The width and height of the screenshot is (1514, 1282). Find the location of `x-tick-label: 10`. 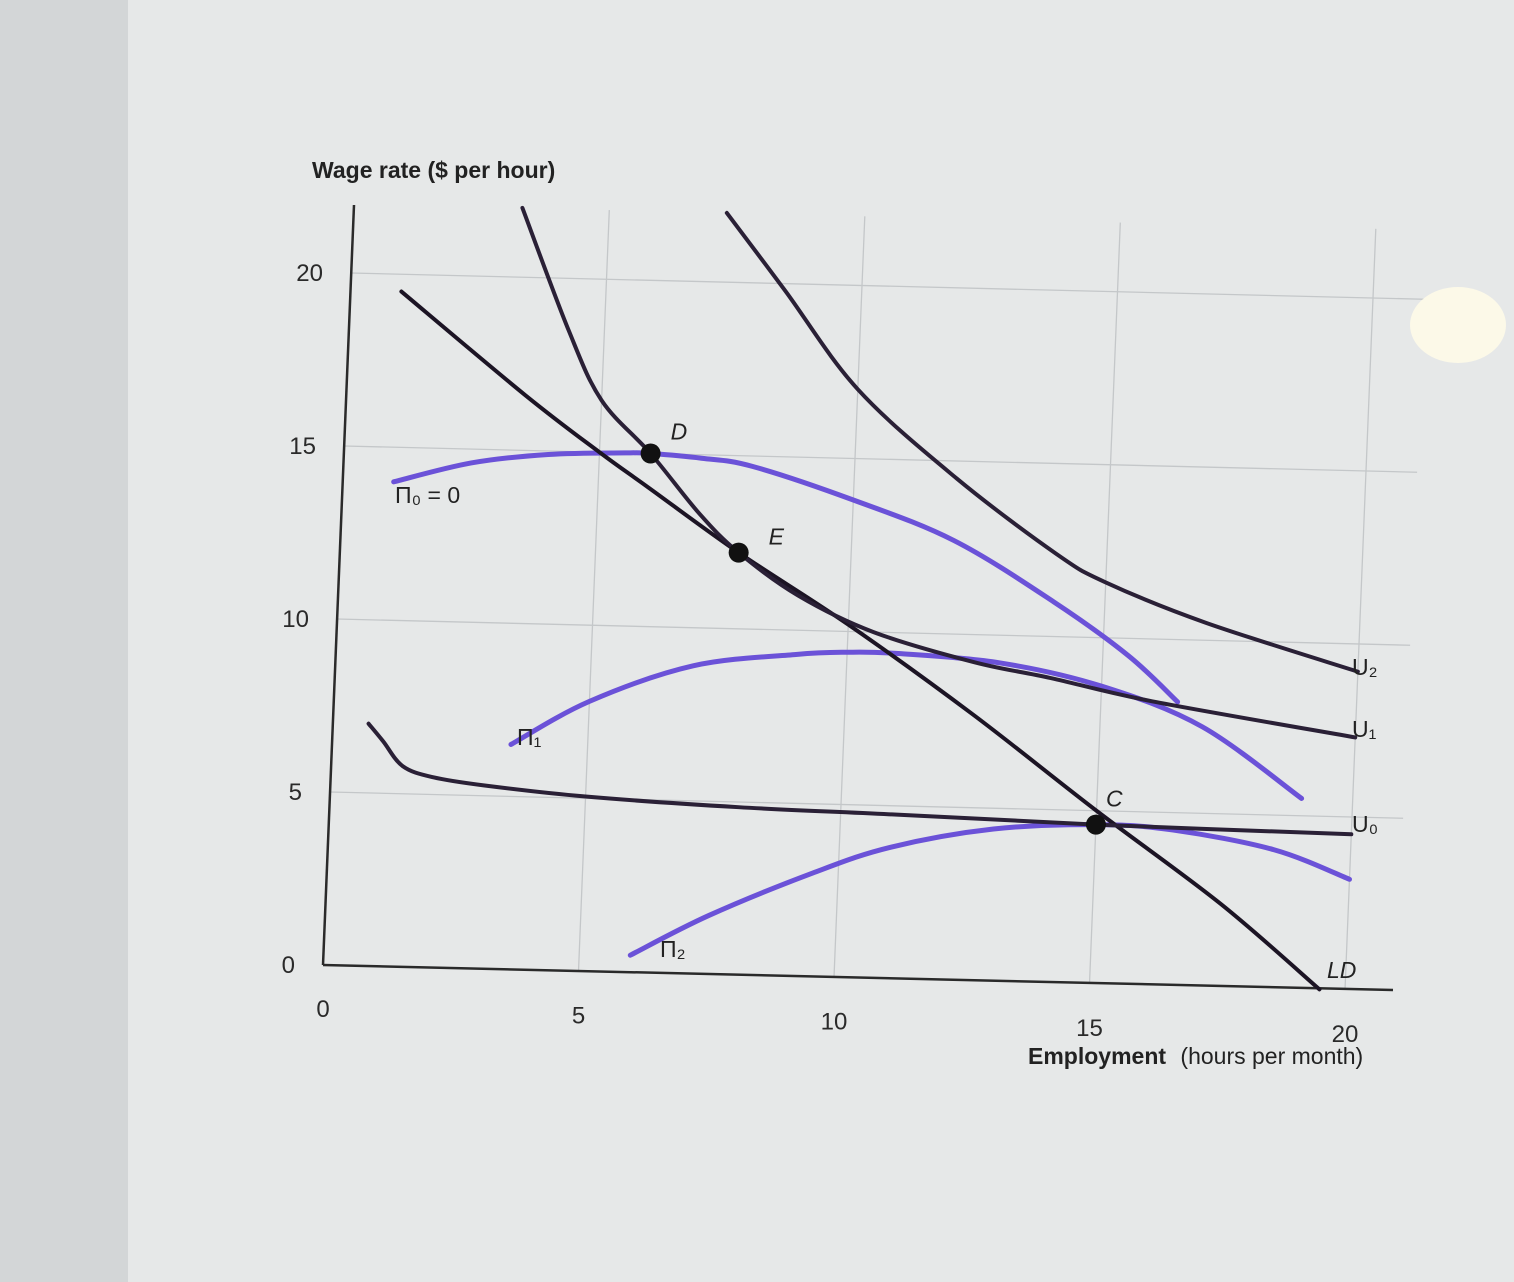

x-tick-label: 10 is located at coordinates (834, 1022).